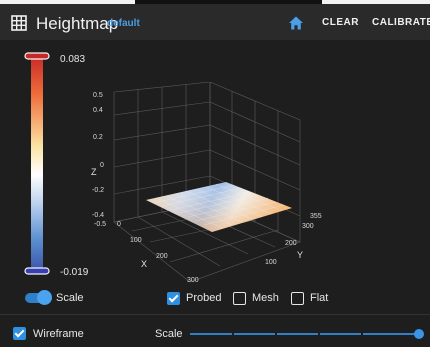 Image resolution: width=430 pixels, height=347 pixels. Describe the element at coordinates (98, 215) in the screenshot. I see `z-tick: -0.4` at that location.